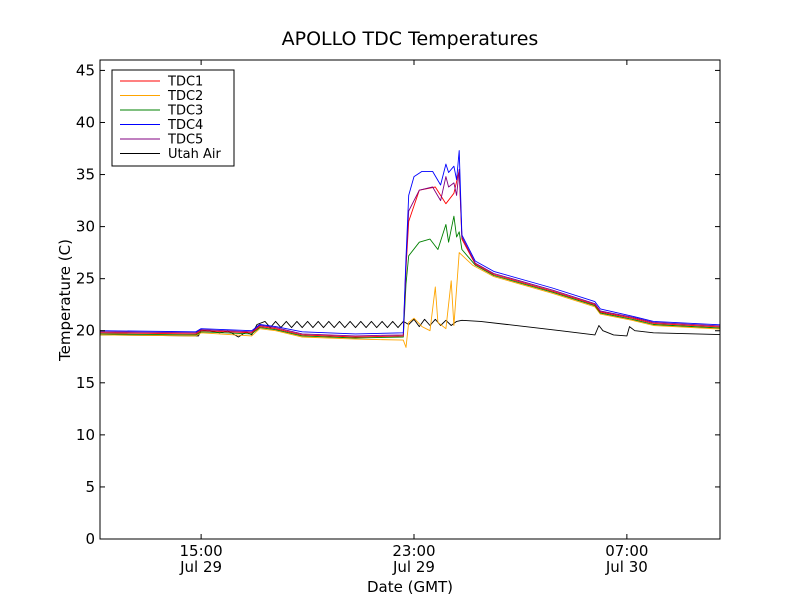  Describe the element at coordinates (90, 487) in the screenshot. I see `y-tick-label: 5` at that location.